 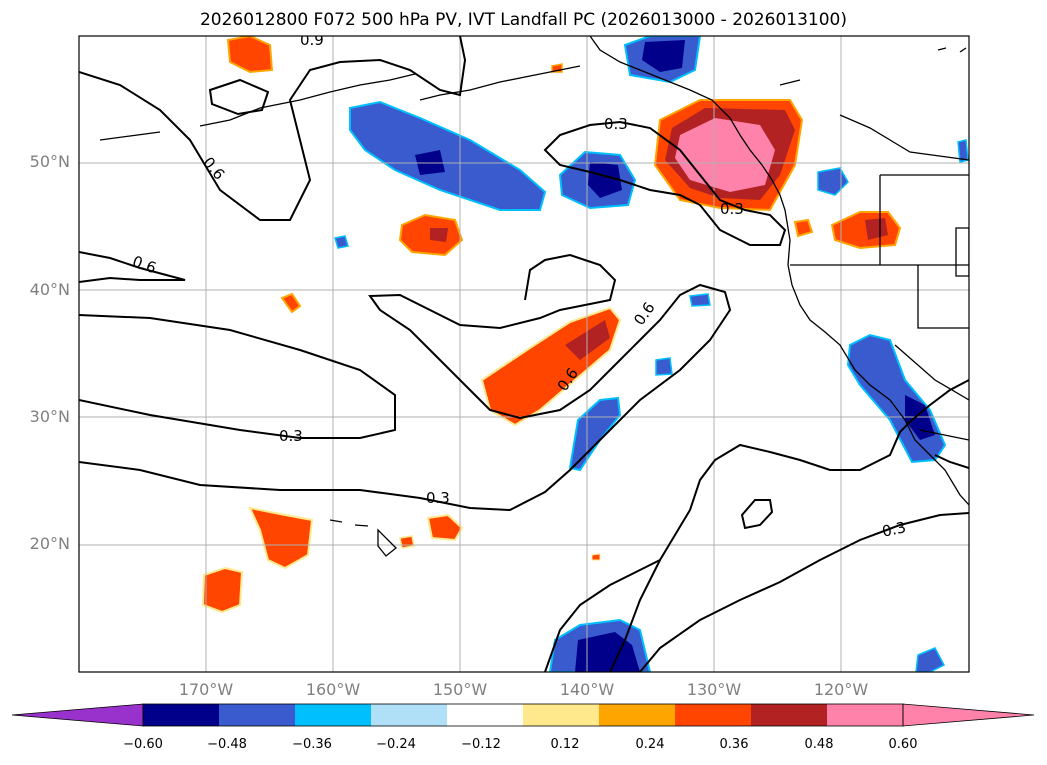 I want to click on lon-label: 130°W, so click(x=714, y=689).